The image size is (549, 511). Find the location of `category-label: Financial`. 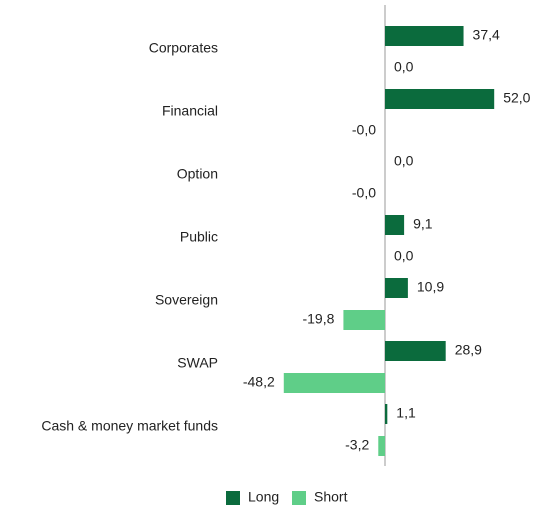

category-label: Financial is located at coordinates (190, 111).